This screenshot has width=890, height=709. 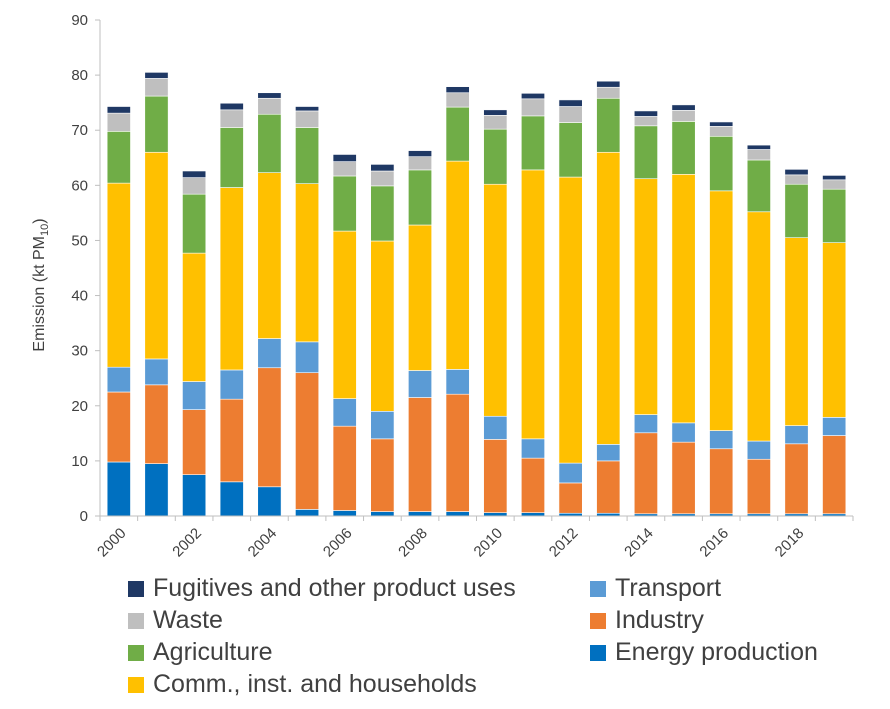 I want to click on legend-item: Transport, so click(x=655, y=588).